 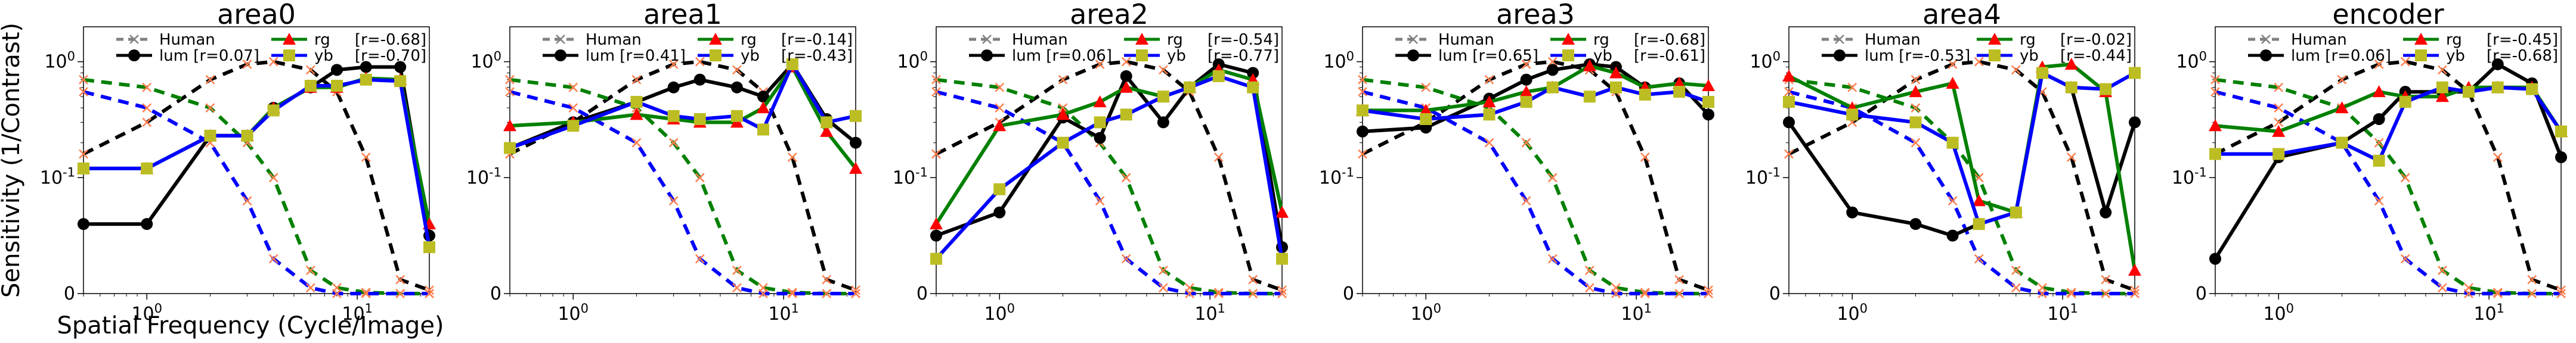 What do you see at coordinates (323, 56) in the screenshot?
I see `legend-label: yb` at bounding box center [323, 56].